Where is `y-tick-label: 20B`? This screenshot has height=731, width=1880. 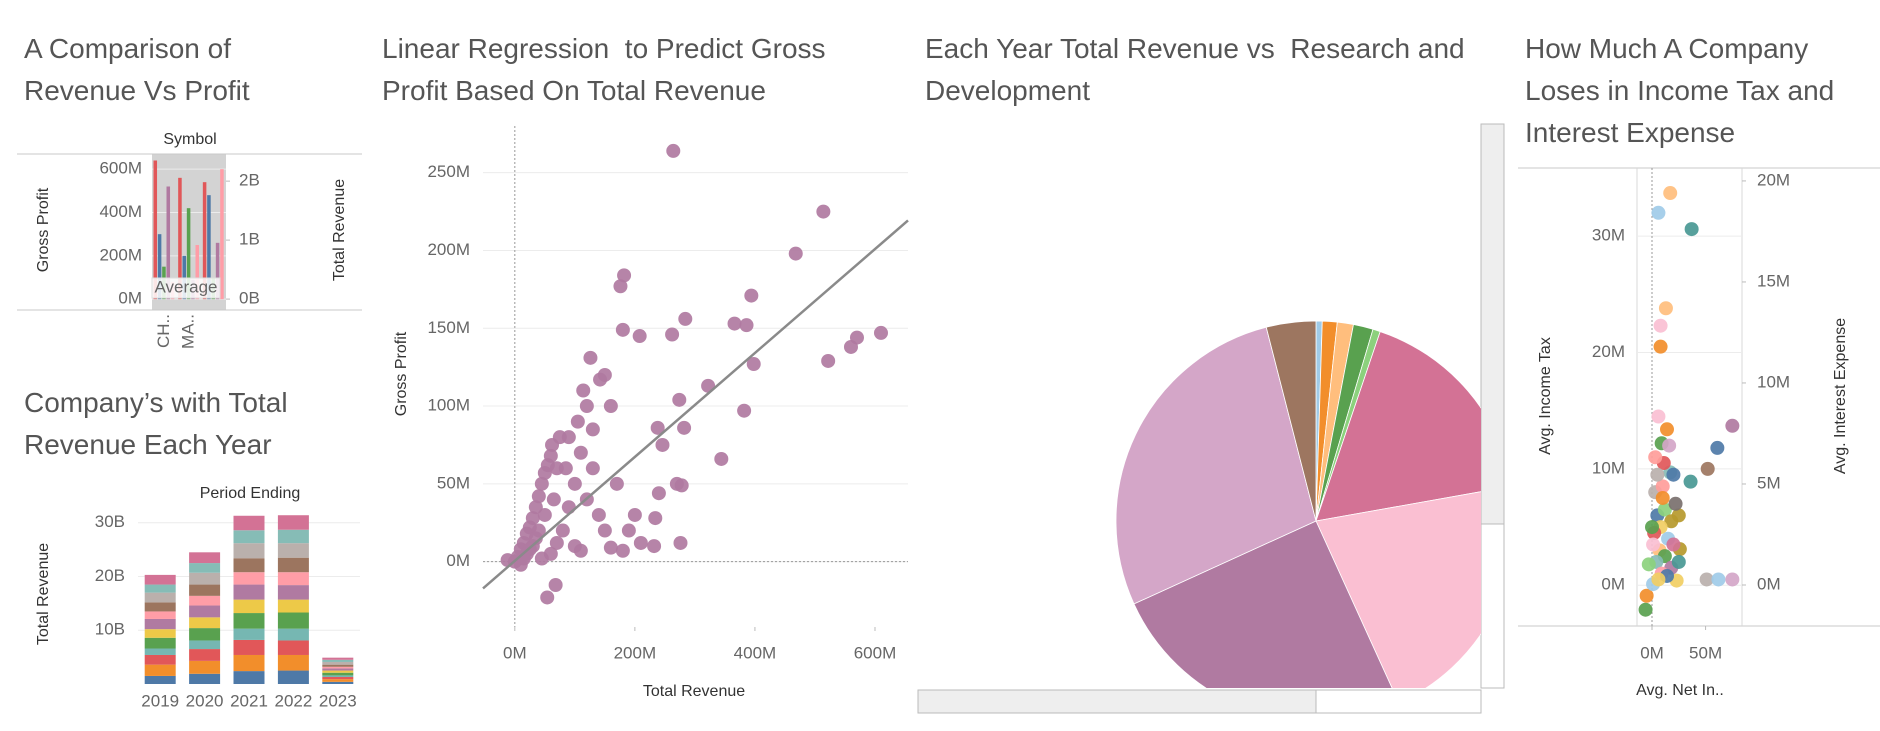 y-tick-label: 20B is located at coordinates (110, 575).